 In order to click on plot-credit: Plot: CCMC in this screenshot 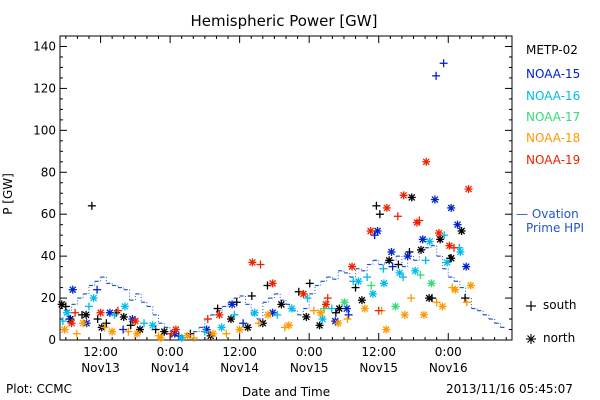, I will do `click(39, 389)`.